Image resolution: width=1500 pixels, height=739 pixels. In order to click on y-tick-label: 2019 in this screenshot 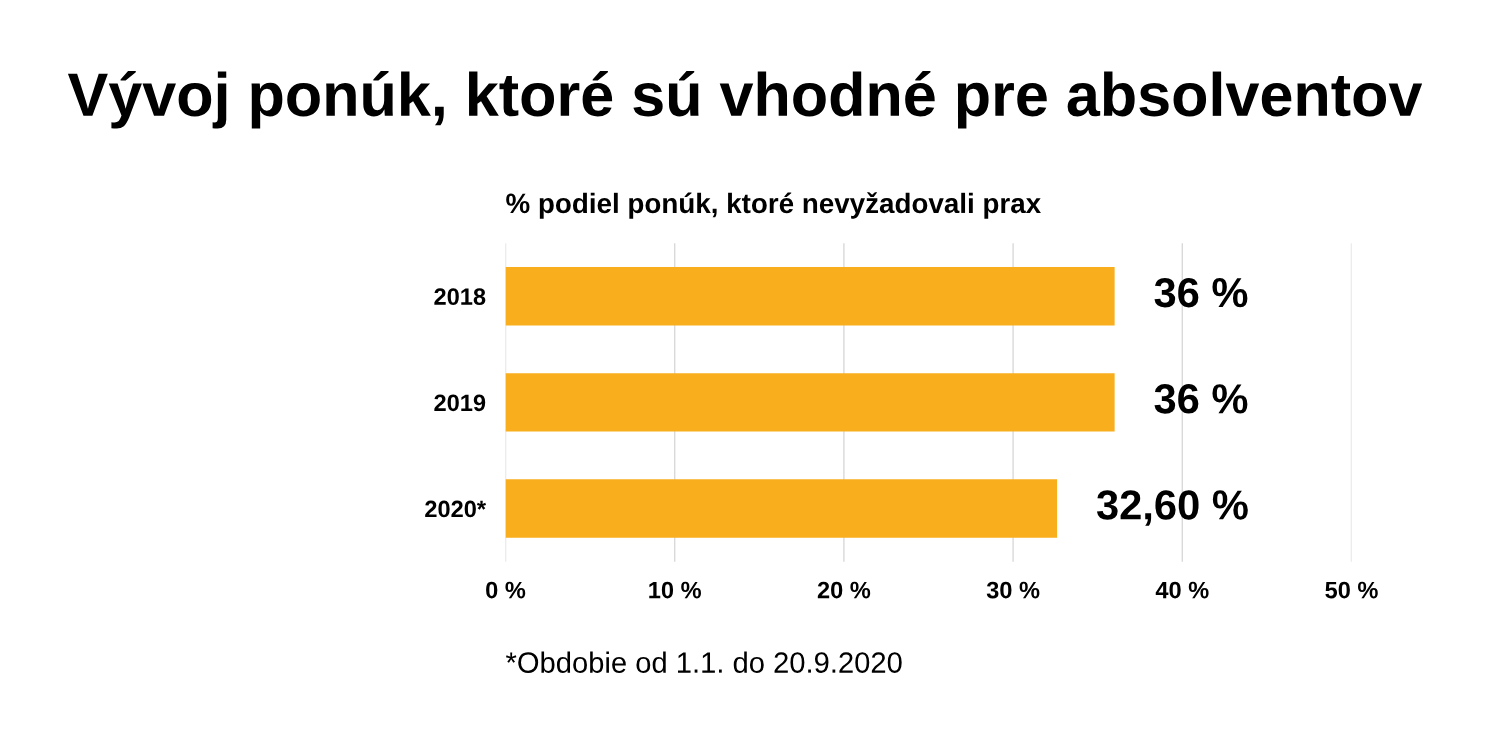, I will do `click(460, 403)`.